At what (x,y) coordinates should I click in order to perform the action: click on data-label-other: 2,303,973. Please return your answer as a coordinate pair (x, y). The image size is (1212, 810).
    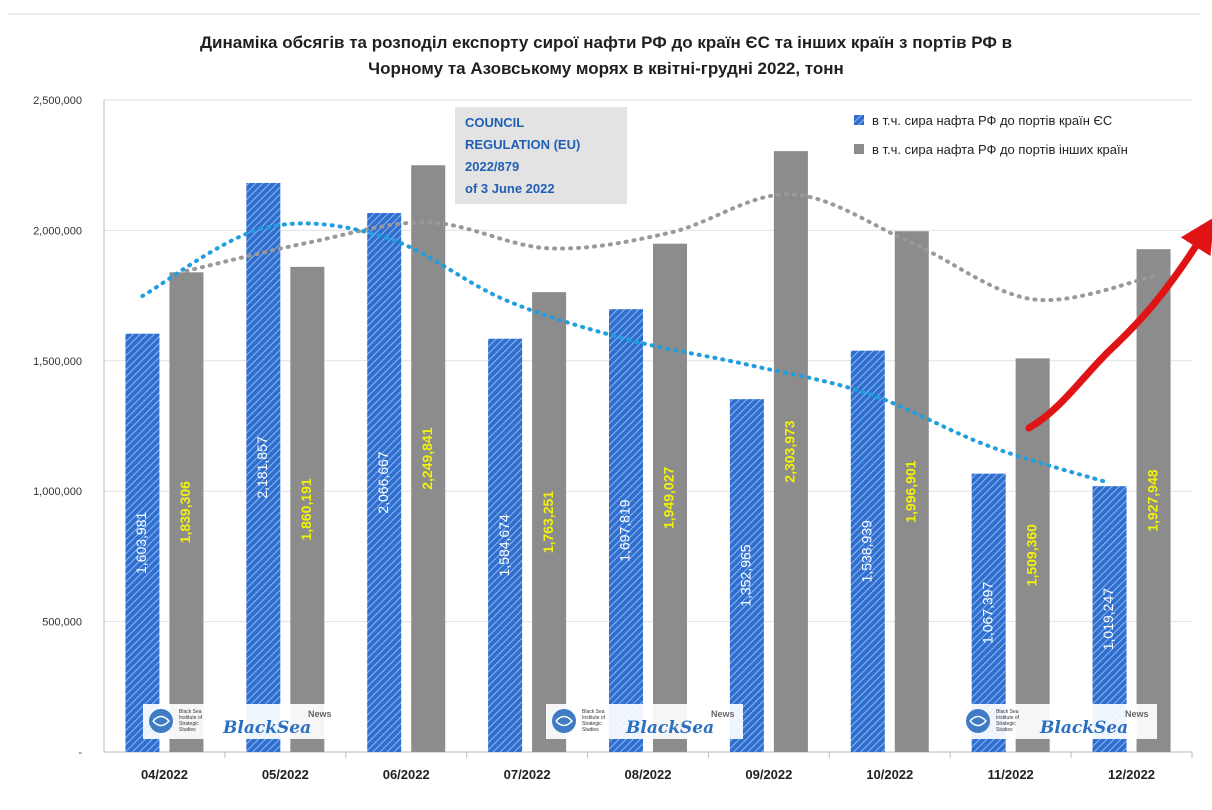
    Looking at the image, I should click on (790, 451).